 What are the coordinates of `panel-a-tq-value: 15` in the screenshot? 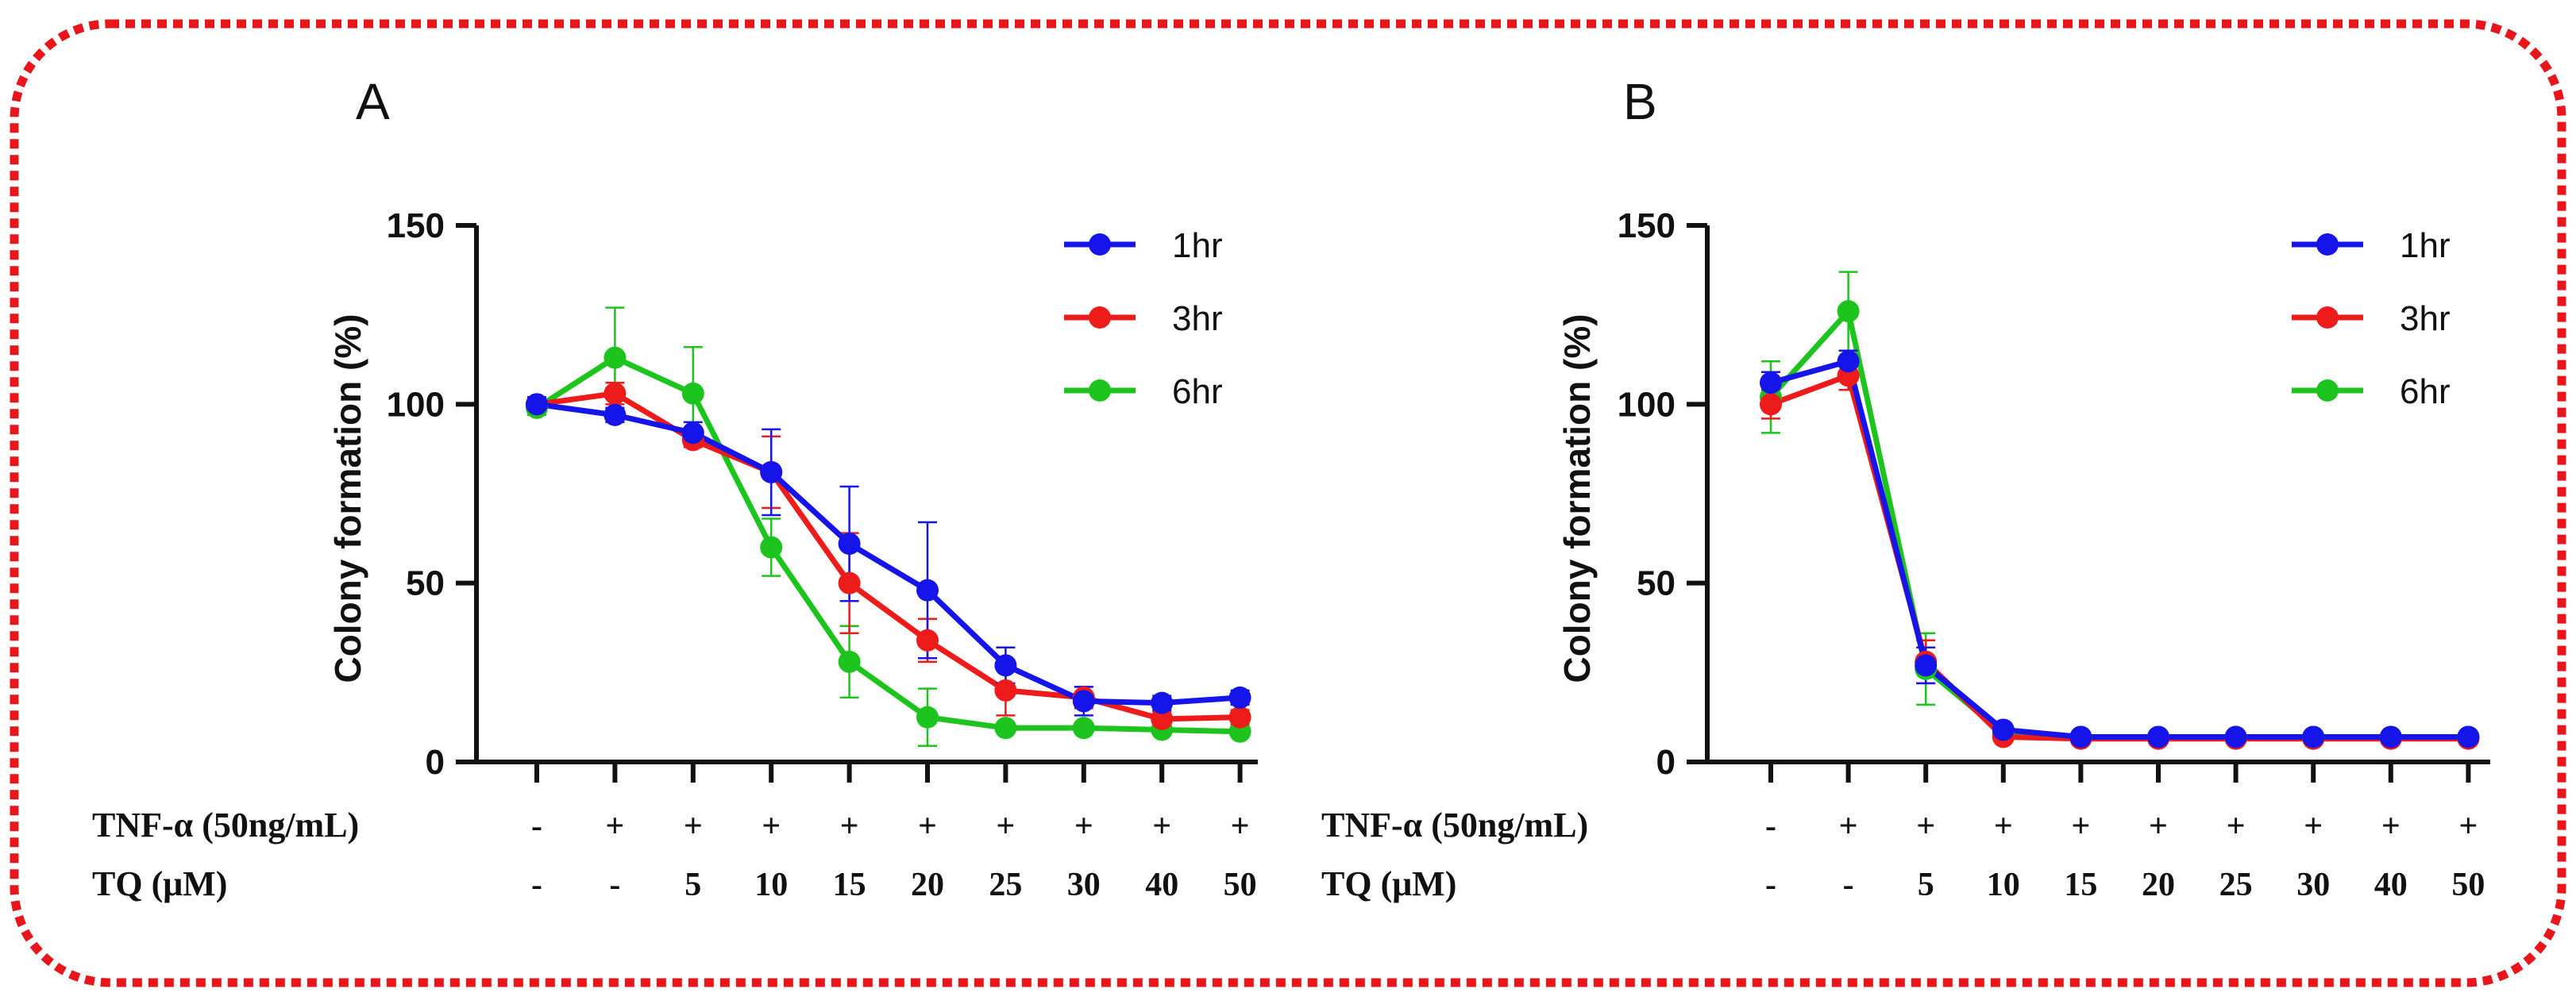 It's located at (850, 885).